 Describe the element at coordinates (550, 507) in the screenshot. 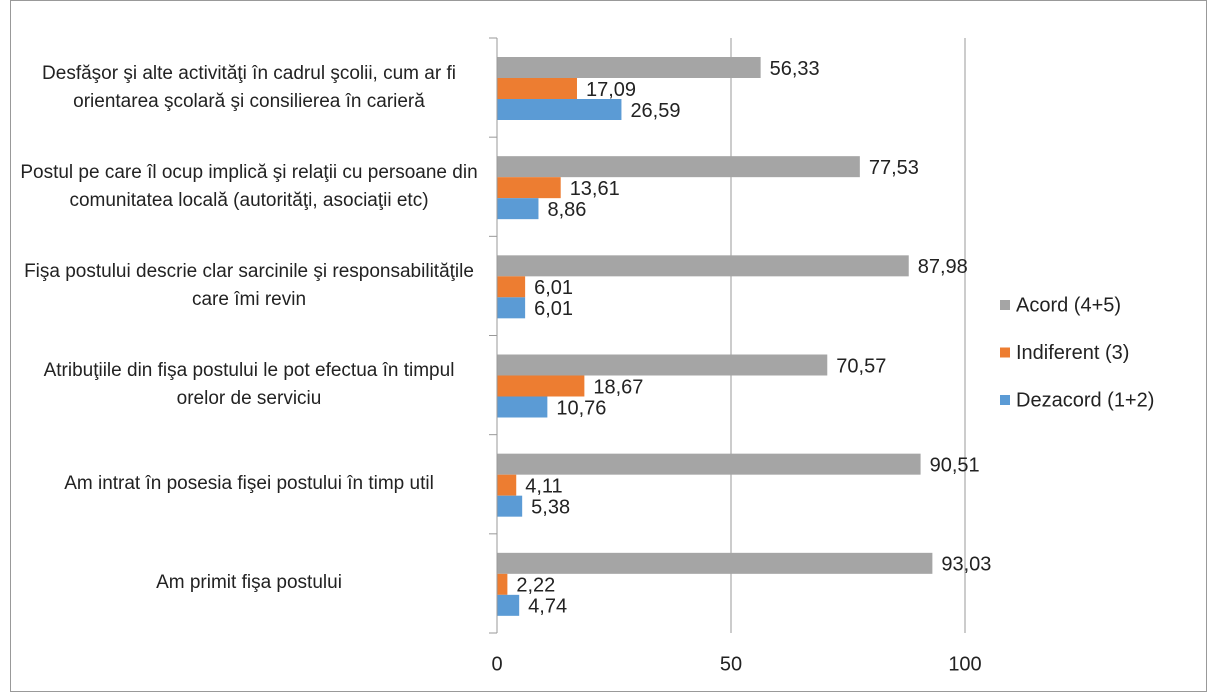

I see `value-label: 5,38` at that location.